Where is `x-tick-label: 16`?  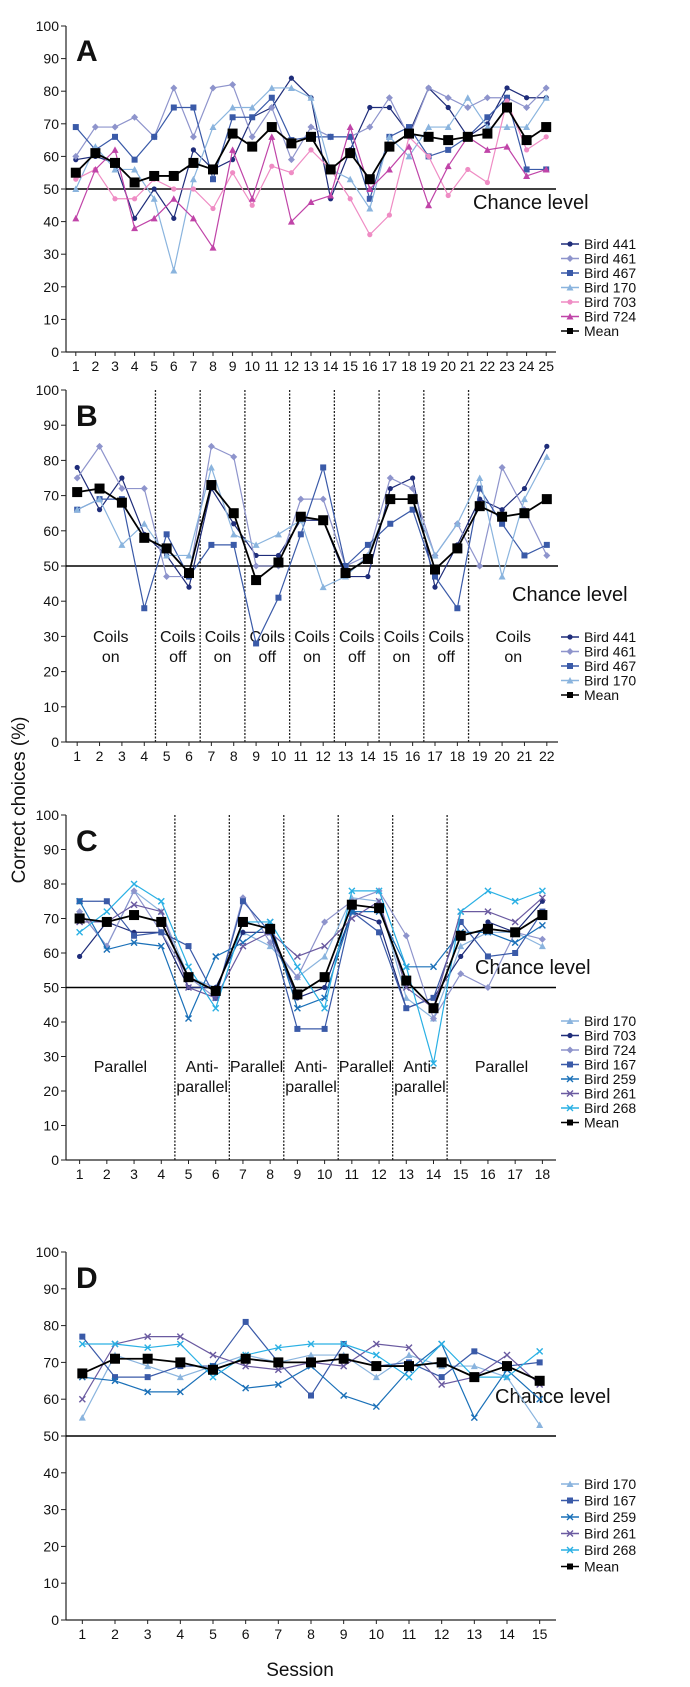
x-tick-label: 16 is located at coordinates (370, 366).